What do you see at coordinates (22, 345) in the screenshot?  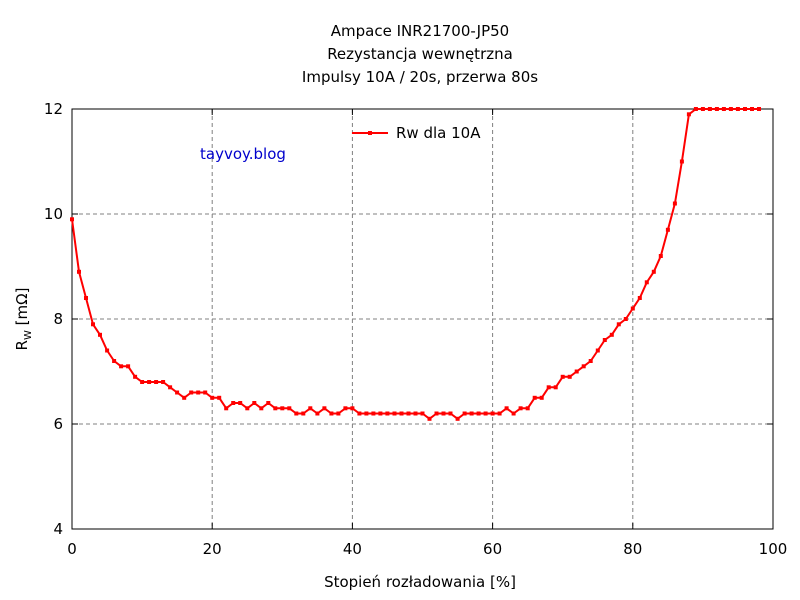 I see `y-axis-label-main: R` at bounding box center [22, 345].